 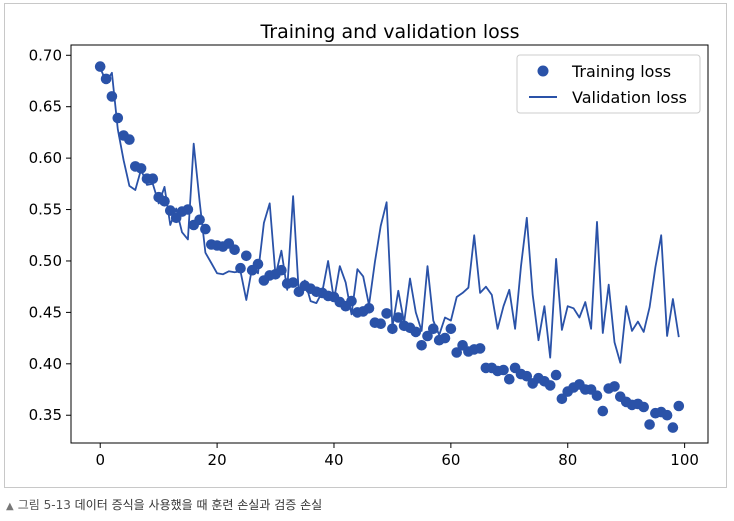 What do you see at coordinates (543, 71) in the screenshot?
I see `legend-training-marker` at bounding box center [543, 71].